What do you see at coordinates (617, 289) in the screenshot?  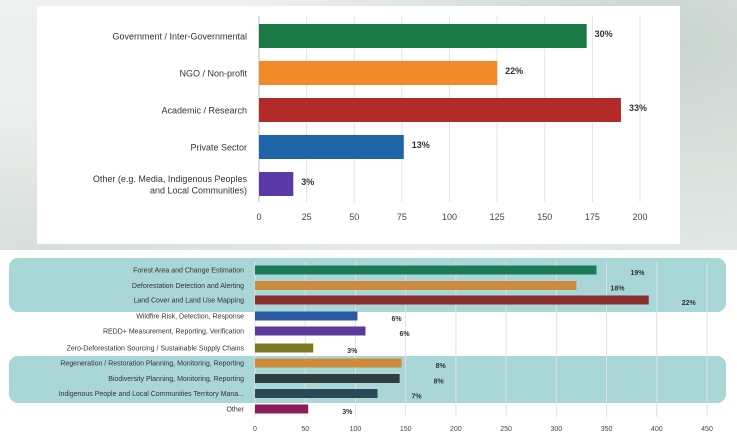 I see `bottom-data-label: 18%` at bounding box center [617, 289].